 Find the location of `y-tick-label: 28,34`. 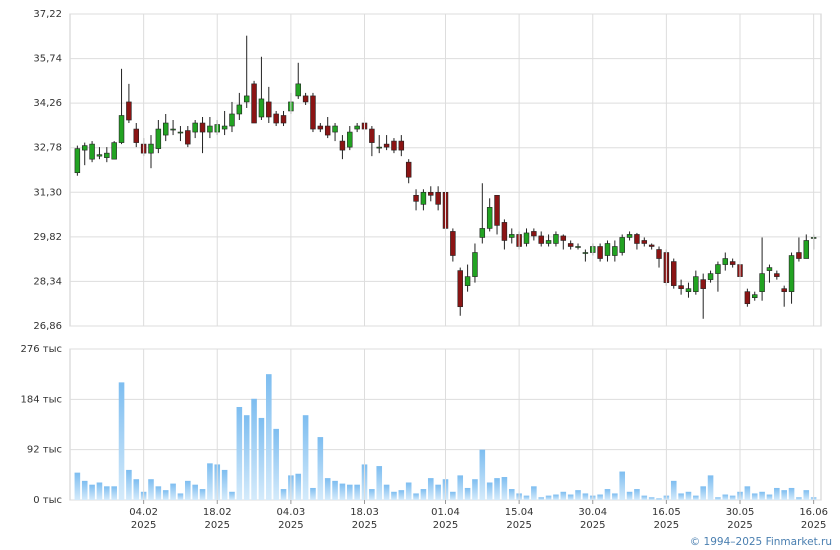

y-tick-label: 28,34 is located at coordinates (47, 281).